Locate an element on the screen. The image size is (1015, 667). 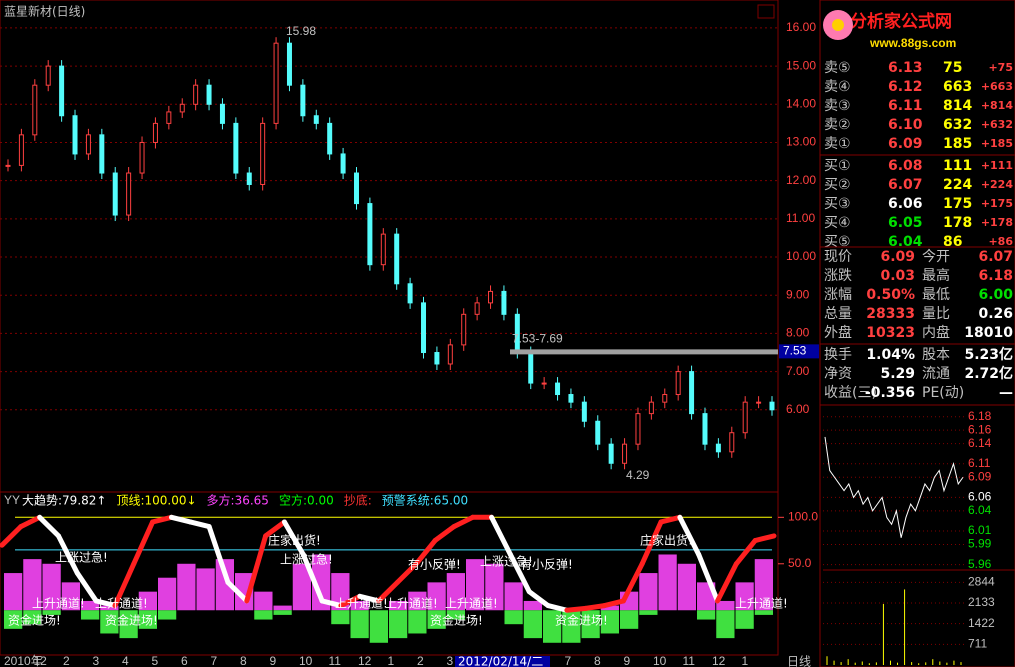
logo-center is located at coordinates (838, 25).